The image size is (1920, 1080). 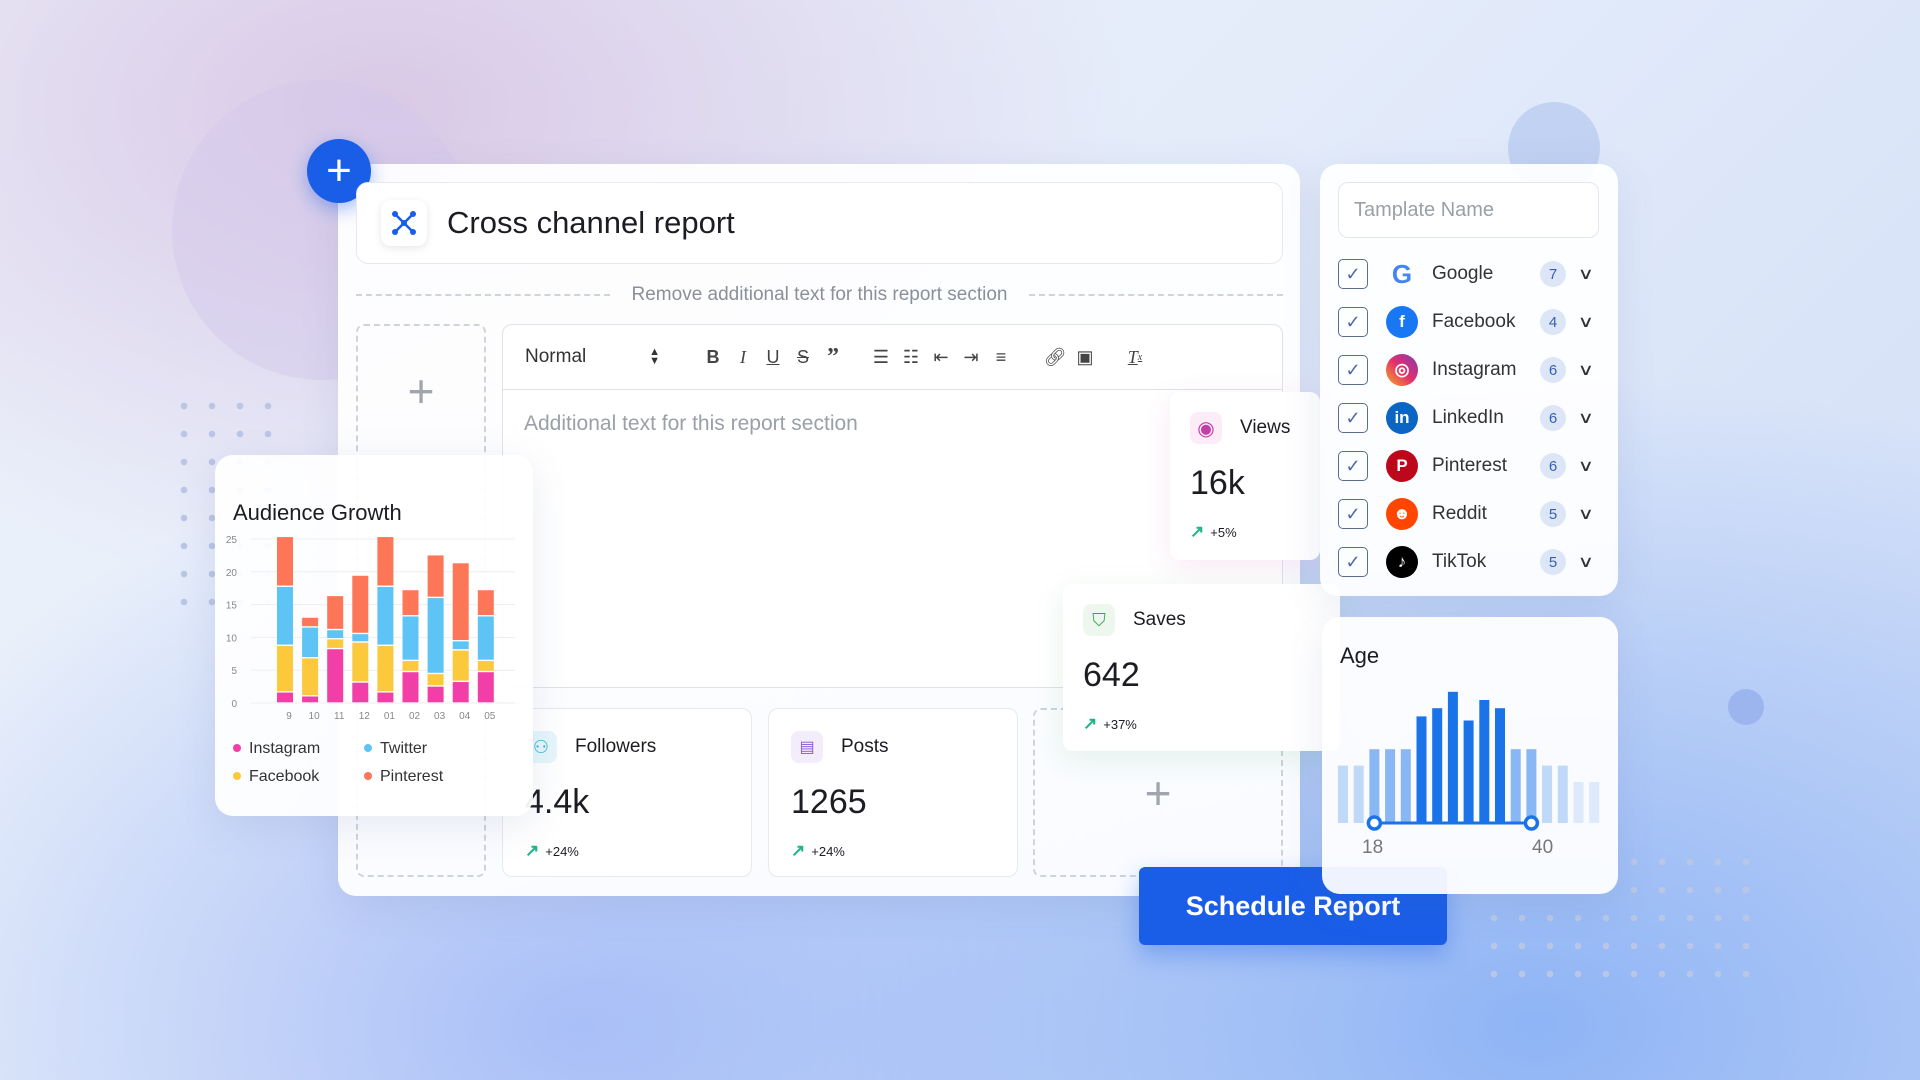 I want to click on channel-row-instagram: ✓ ◎ Instagram 6 ∨, so click(x=1469, y=370).